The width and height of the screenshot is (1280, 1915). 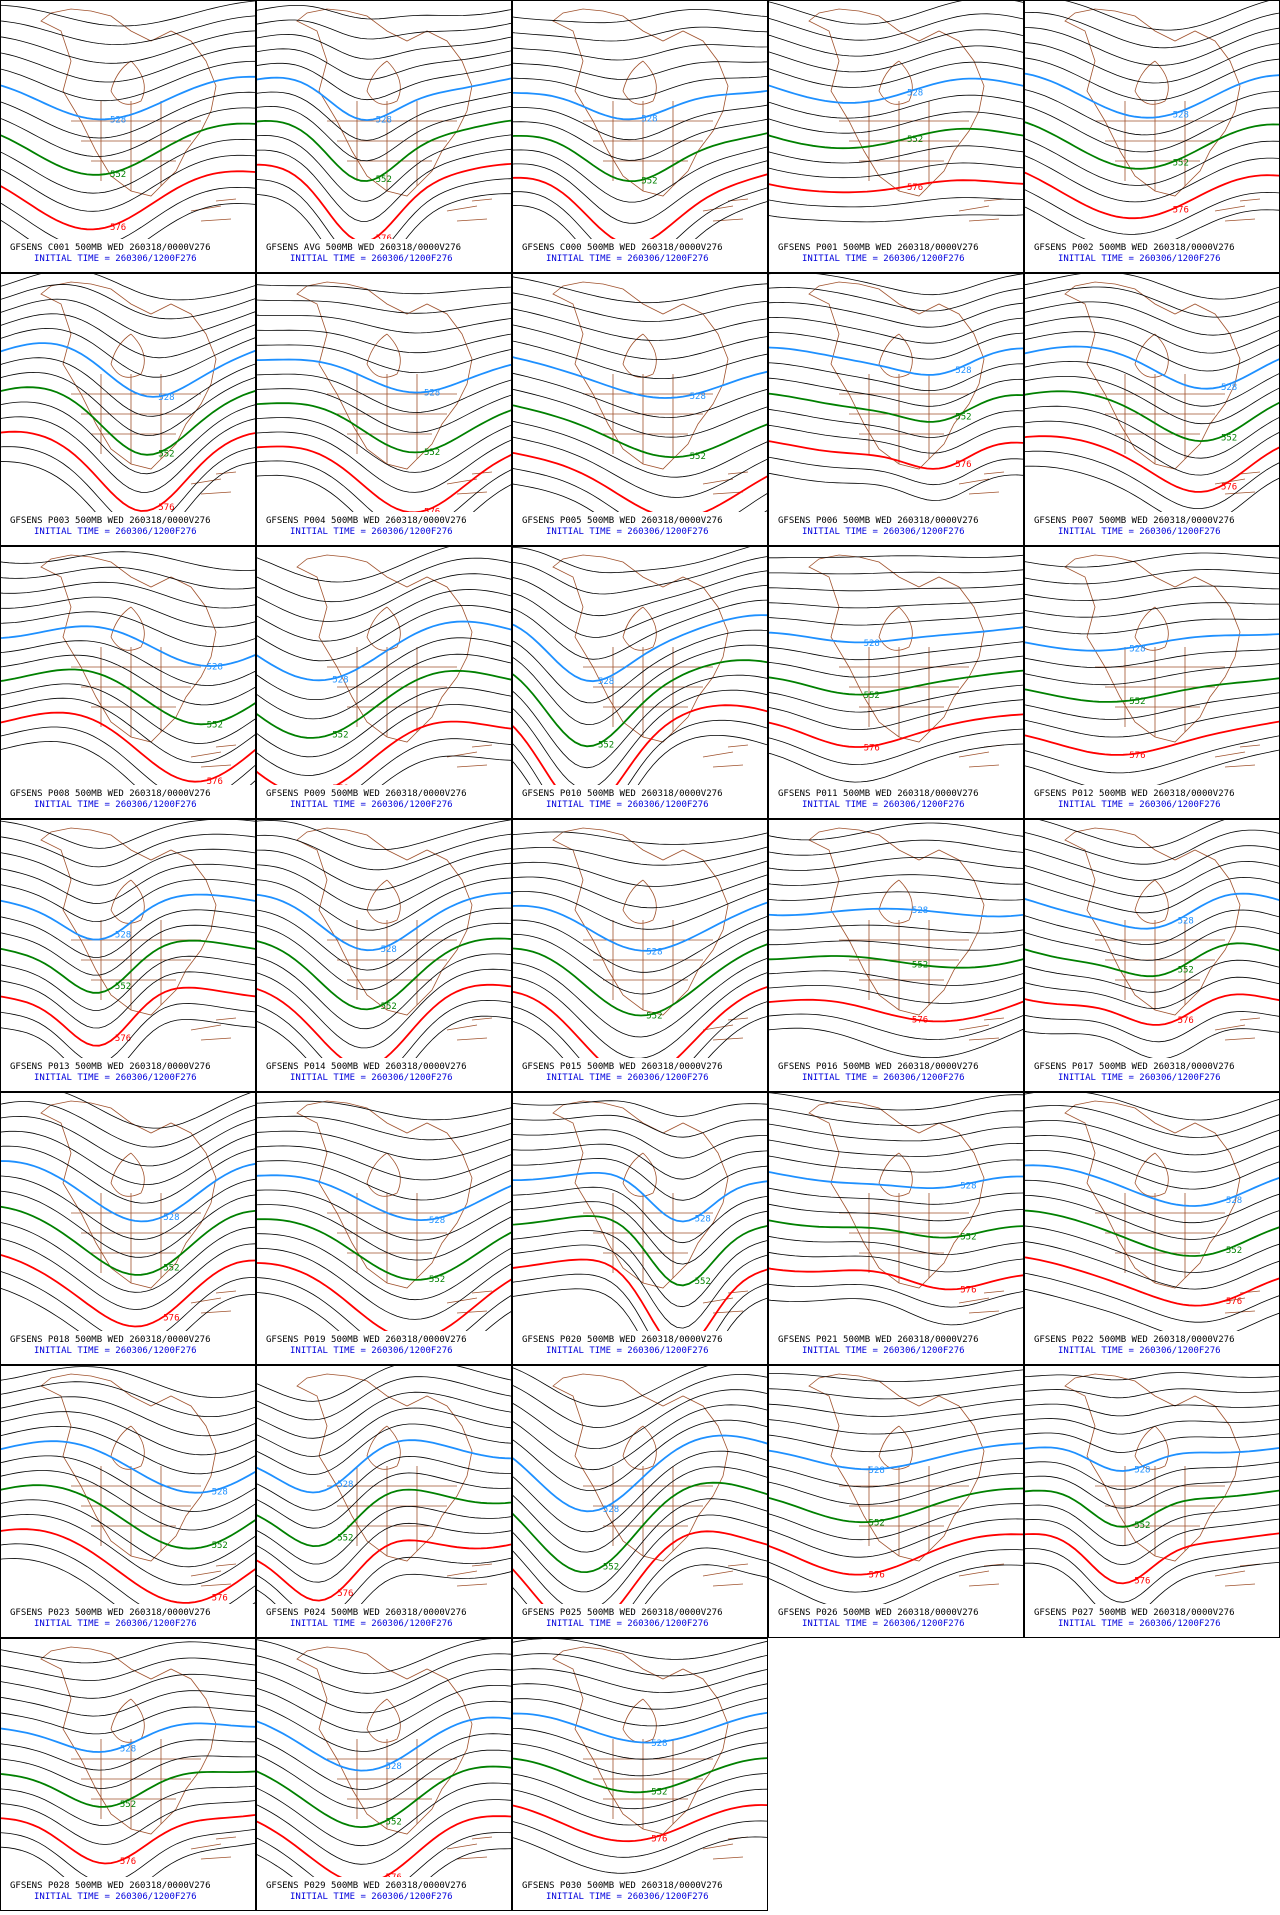 I want to click on panel-caption: GFSENS P024 500MB WED 260318/0000V276, so click(x=366, y=1613).